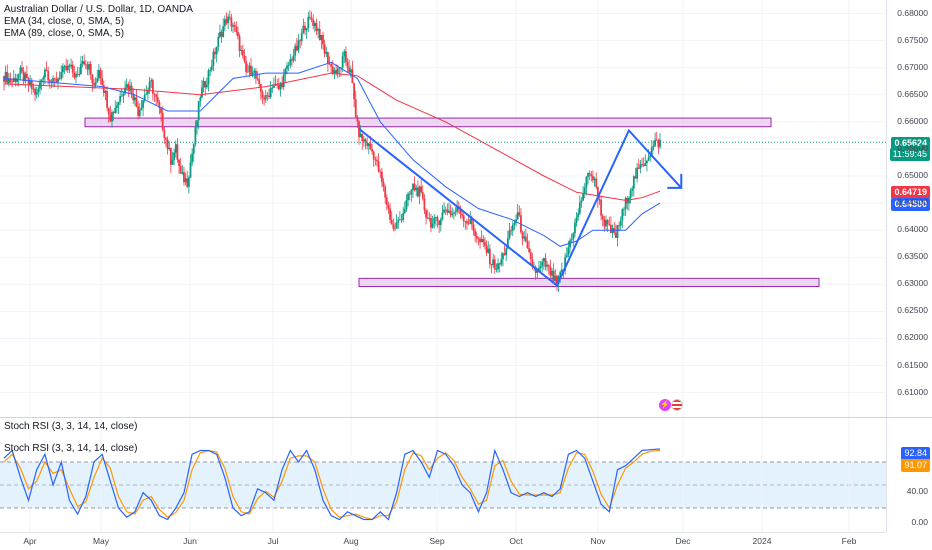 Image resolution: width=932 pixels, height=550 pixels. What do you see at coordinates (910, 192) in the screenshot?
I see `ema-slow-price-label: 0.64719` at bounding box center [910, 192].